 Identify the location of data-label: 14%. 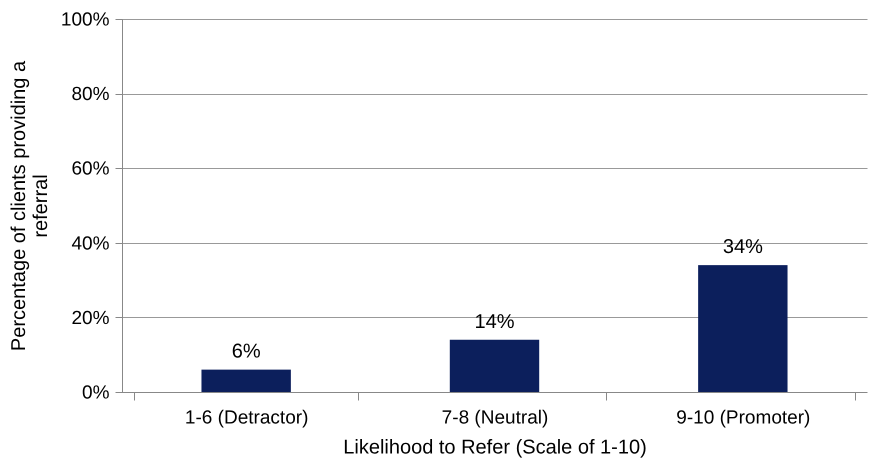
(494, 321).